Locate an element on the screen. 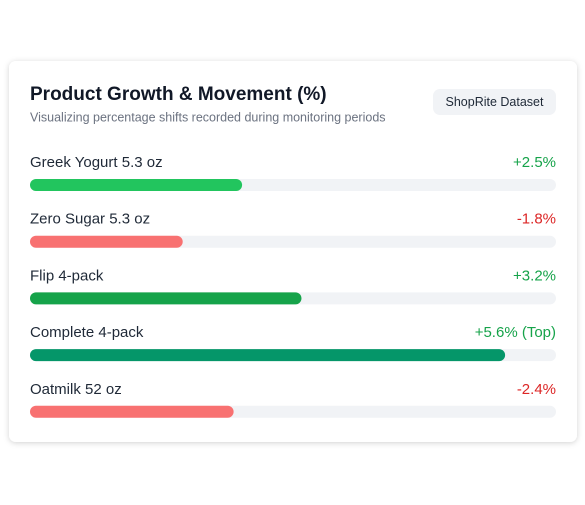 The height and width of the screenshot is (505, 585). chart-title: Product Growth & Movement (%) is located at coordinates (178, 94).